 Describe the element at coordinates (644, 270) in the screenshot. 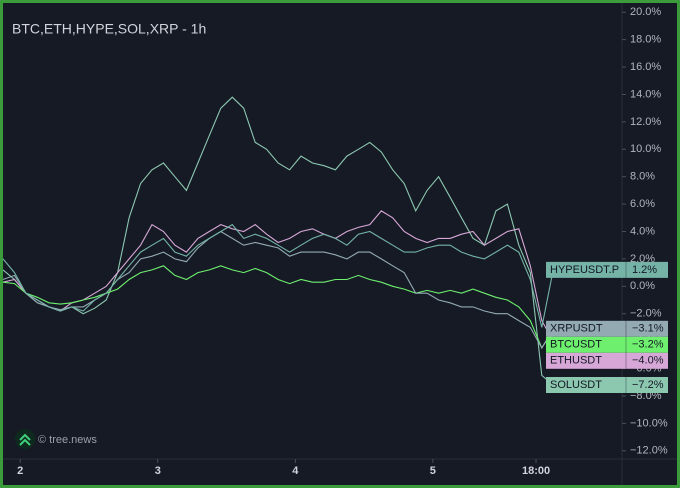

I see `end-value-label: 1.2%` at that location.